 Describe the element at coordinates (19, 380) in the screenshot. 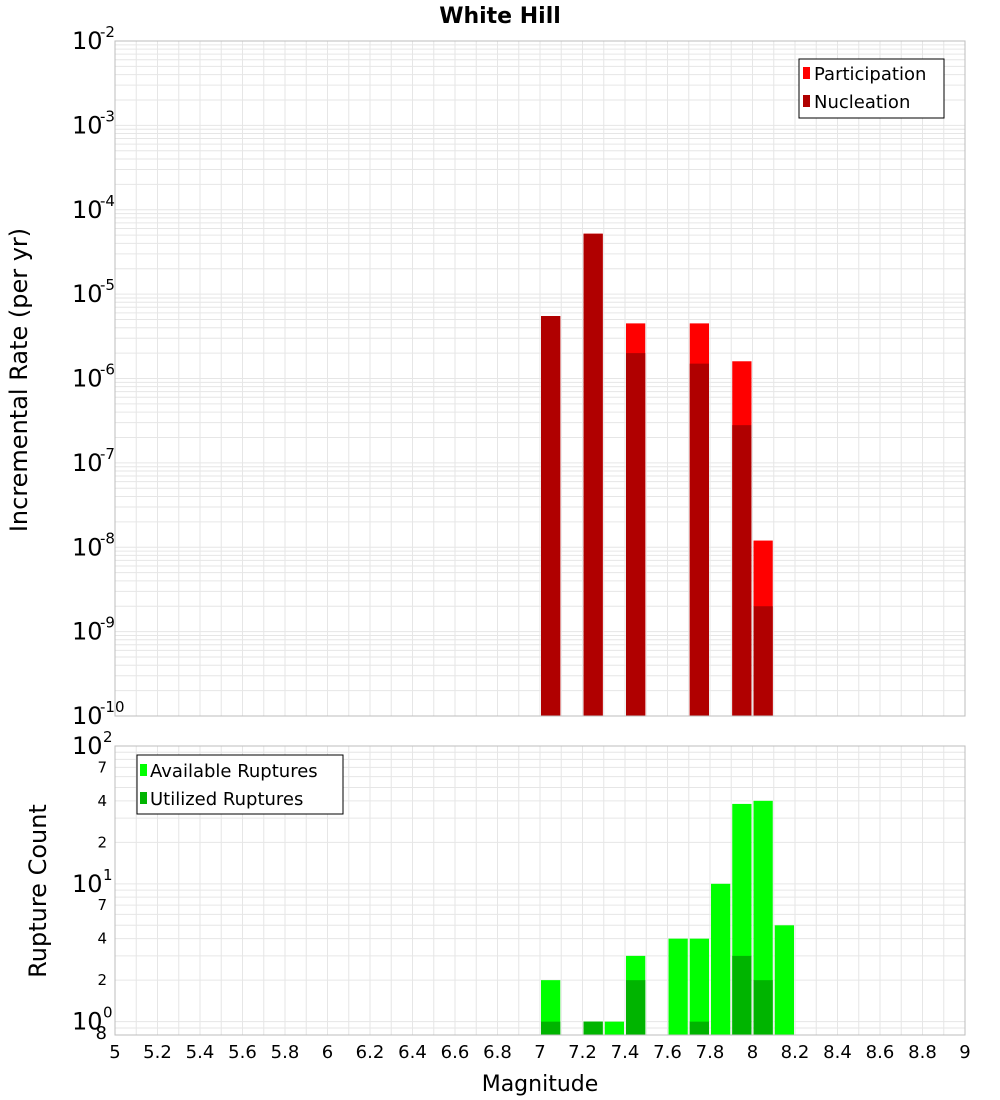

I see `rate-y-axis-label: Incremental Rate (per yr)` at that location.